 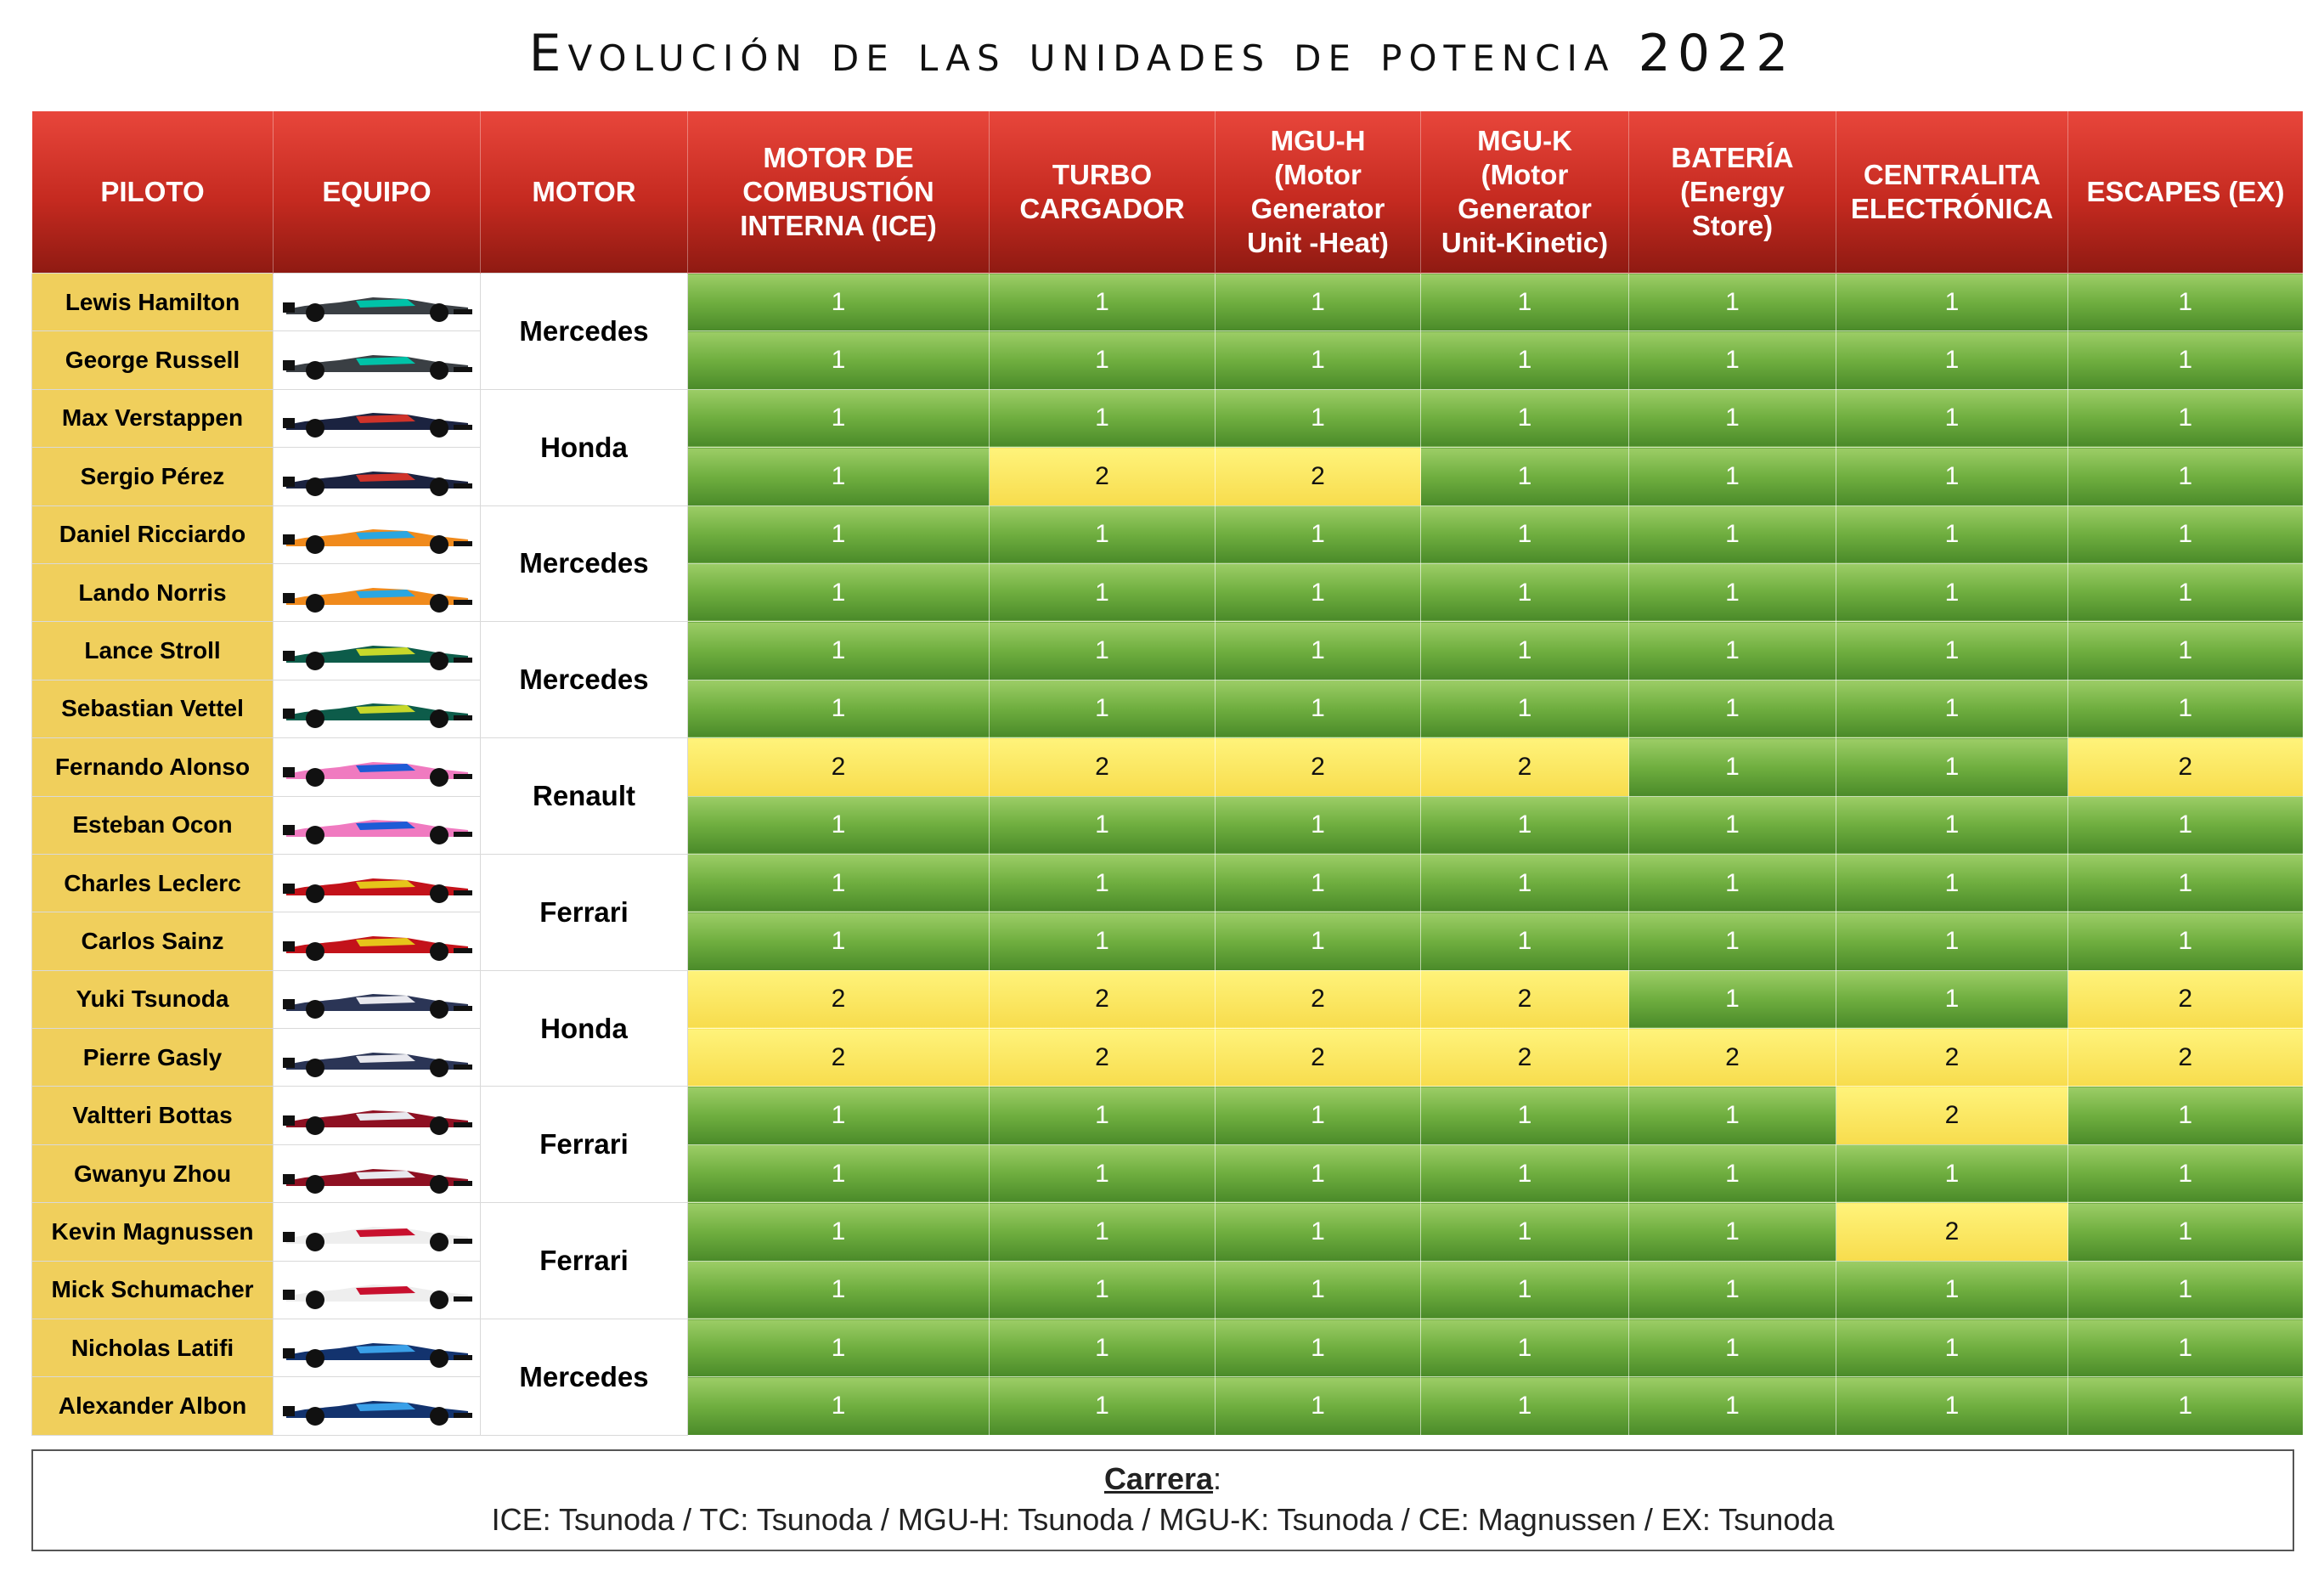 What do you see at coordinates (1732, 192) in the screenshot?
I see `column-header: BATERÍA (Energy Store)` at bounding box center [1732, 192].